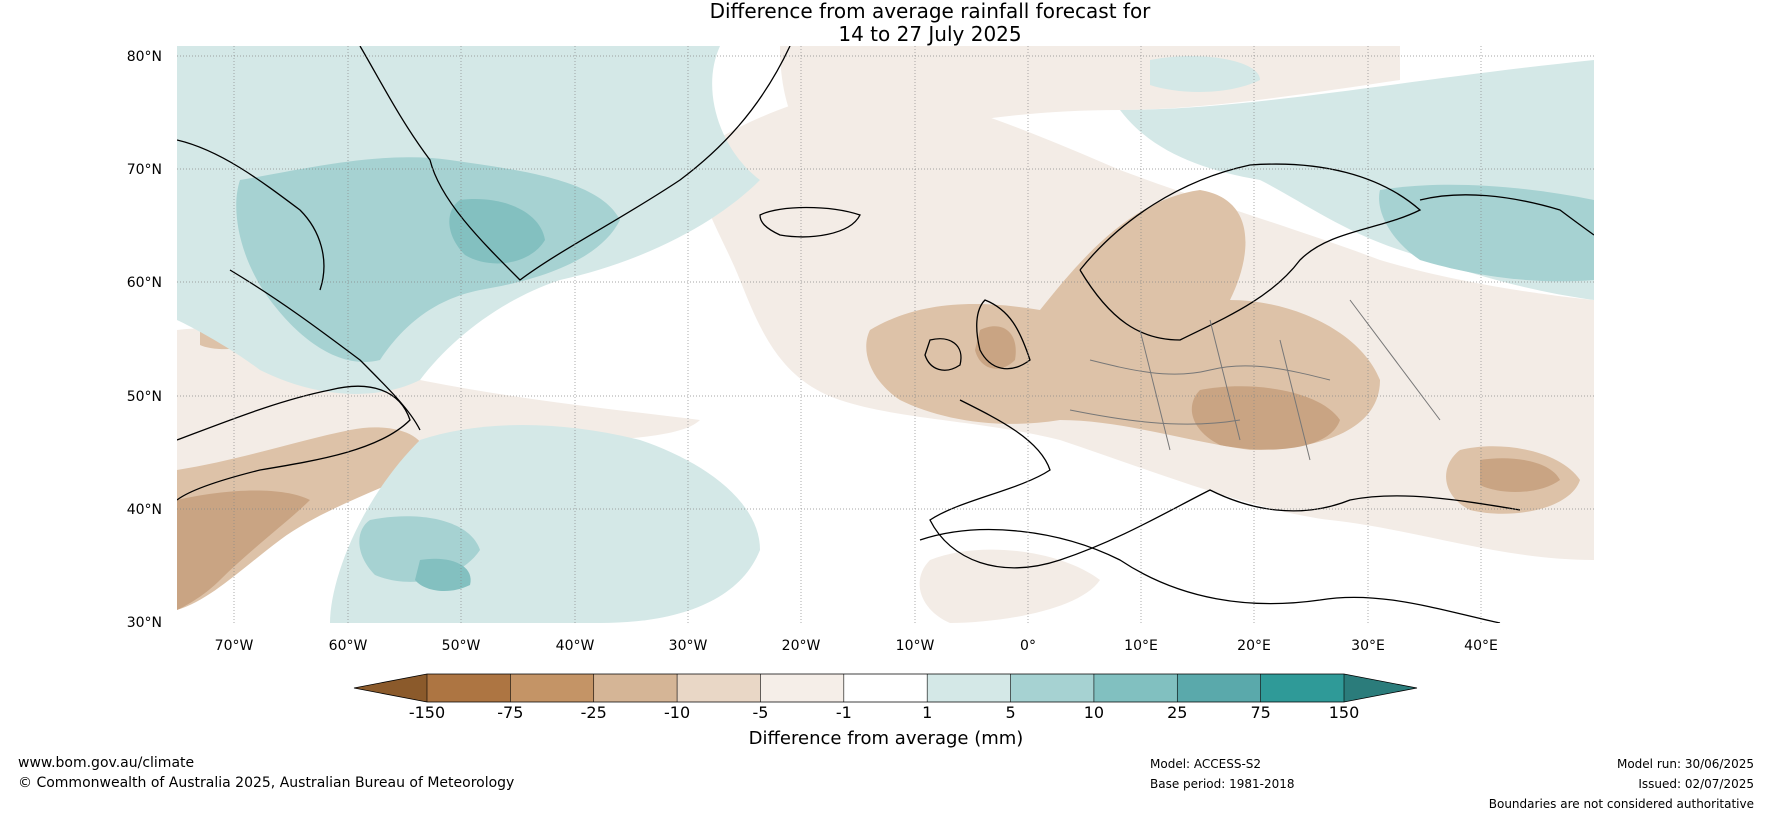 The image size is (1770, 816). I want to click on colorbar-tick-label: -10, so click(677, 712).